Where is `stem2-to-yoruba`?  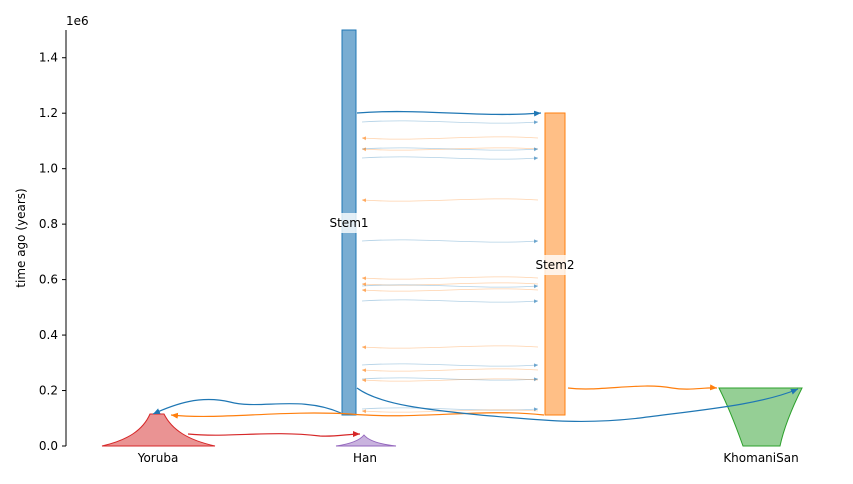
stem2-to-yoruba is located at coordinates (357, 415).